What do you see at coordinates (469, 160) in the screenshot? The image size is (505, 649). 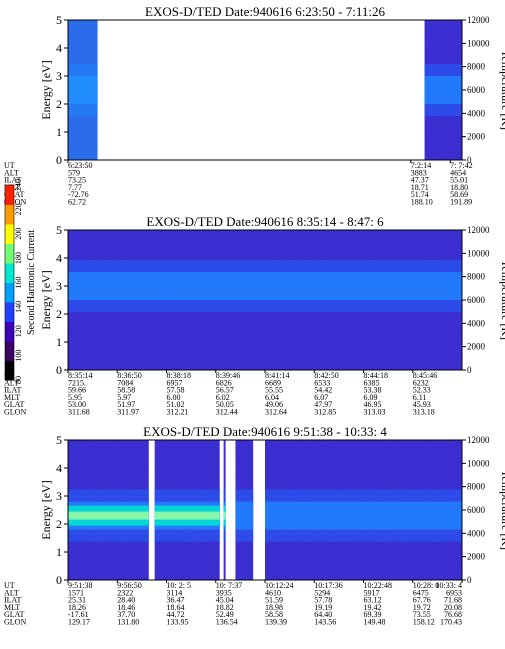 I see `y2-tick-label: 0` at bounding box center [469, 160].